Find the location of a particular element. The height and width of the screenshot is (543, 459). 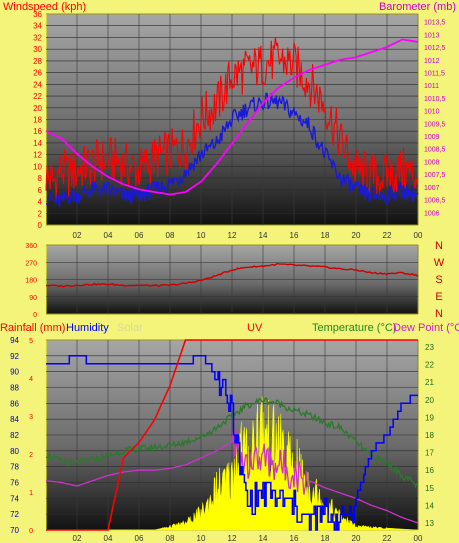

tick-label-rainfall: 5 is located at coordinates (31, 341).